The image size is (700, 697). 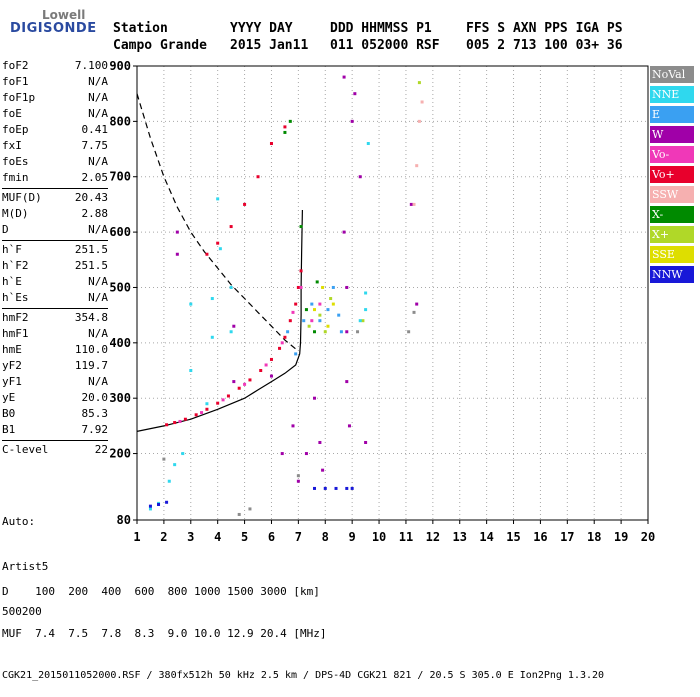 What do you see at coordinates (672, 274) in the screenshot?
I see `legend-item-nnw: NNW` at bounding box center [672, 274].